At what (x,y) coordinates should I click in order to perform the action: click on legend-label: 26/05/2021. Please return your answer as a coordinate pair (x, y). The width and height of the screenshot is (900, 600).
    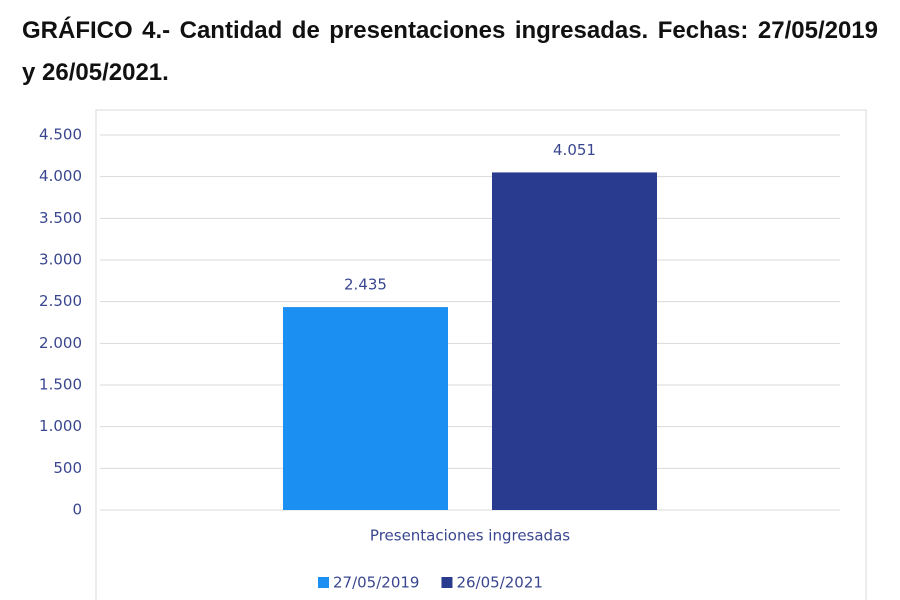
    Looking at the image, I should click on (499, 583).